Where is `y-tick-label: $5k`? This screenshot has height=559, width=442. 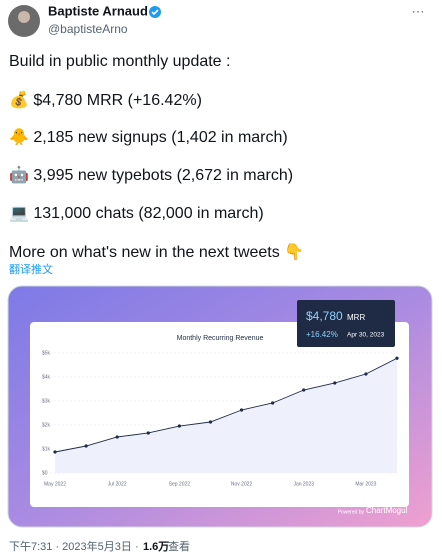
y-tick-label: $5k is located at coordinates (46, 353).